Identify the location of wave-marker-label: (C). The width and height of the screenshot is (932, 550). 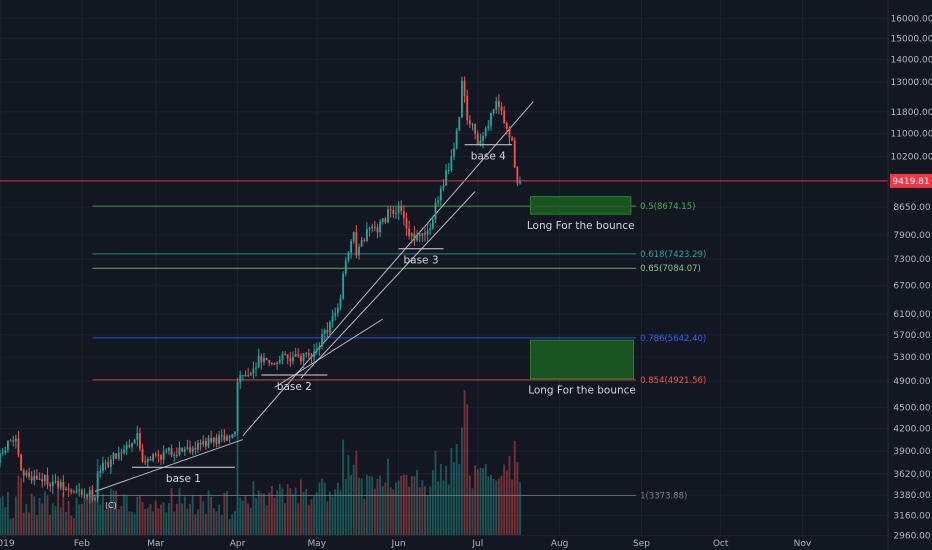
(111, 505).